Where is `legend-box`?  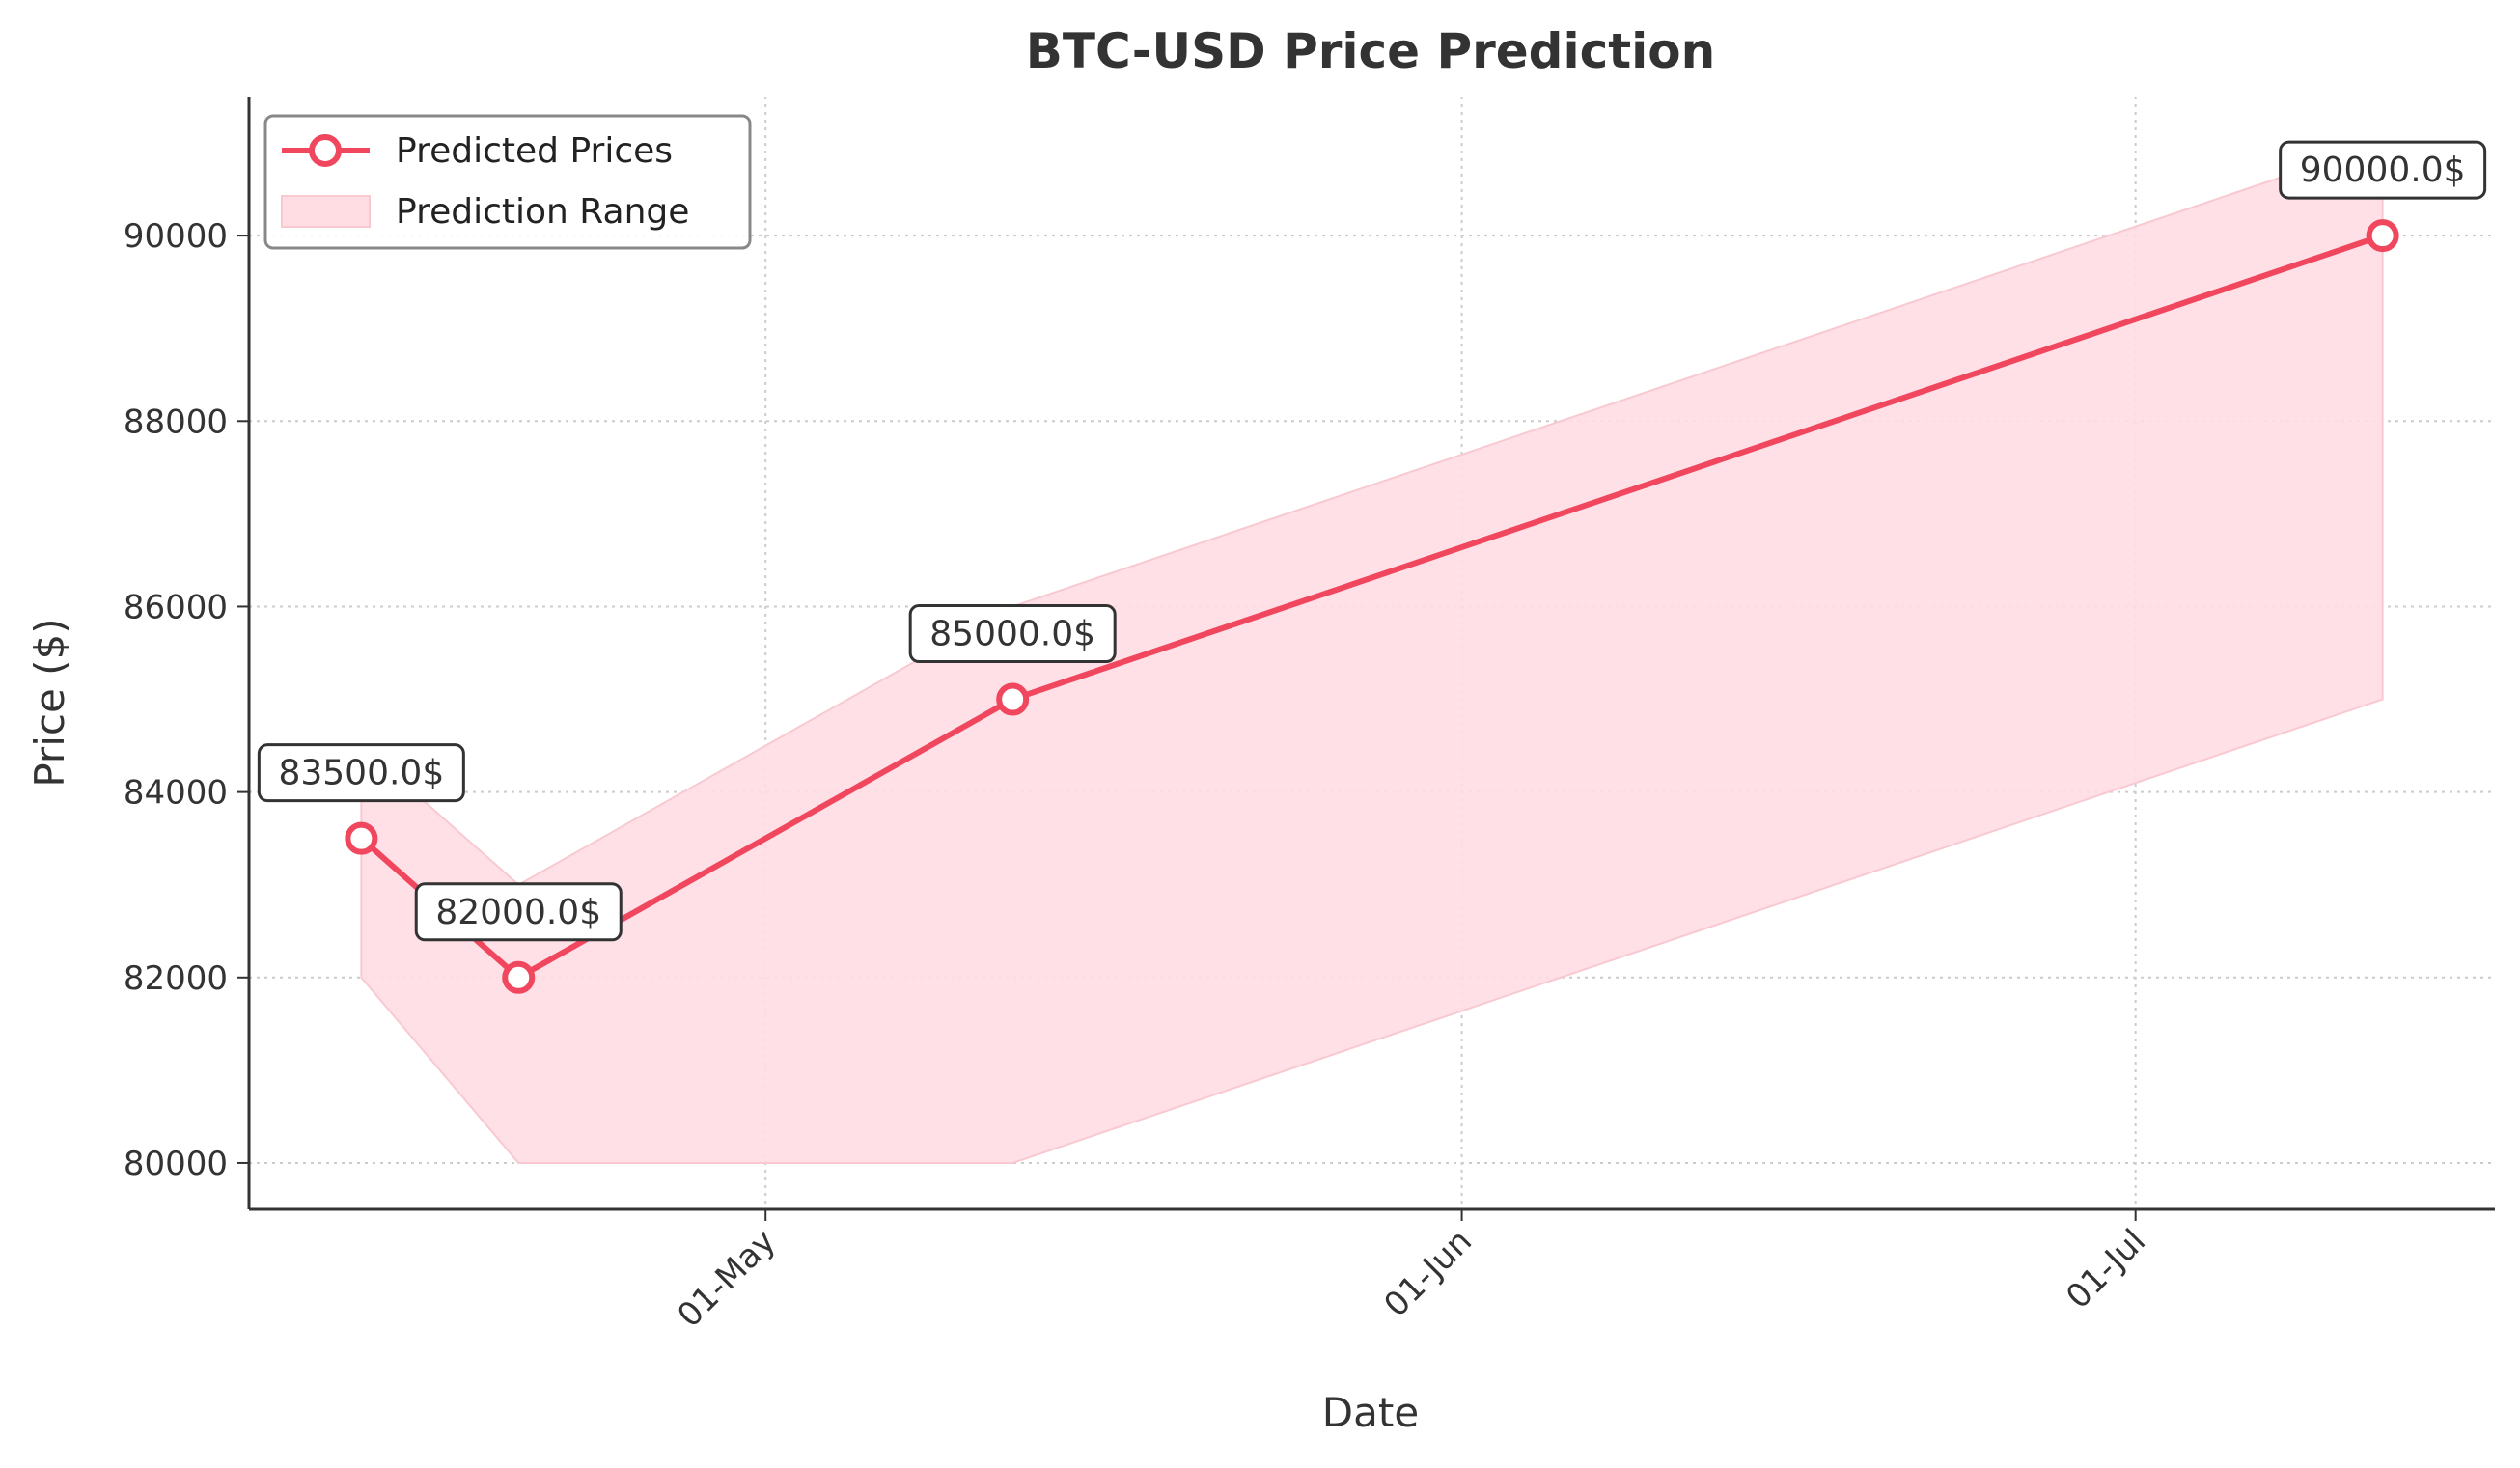
legend-box is located at coordinates (507, 182).